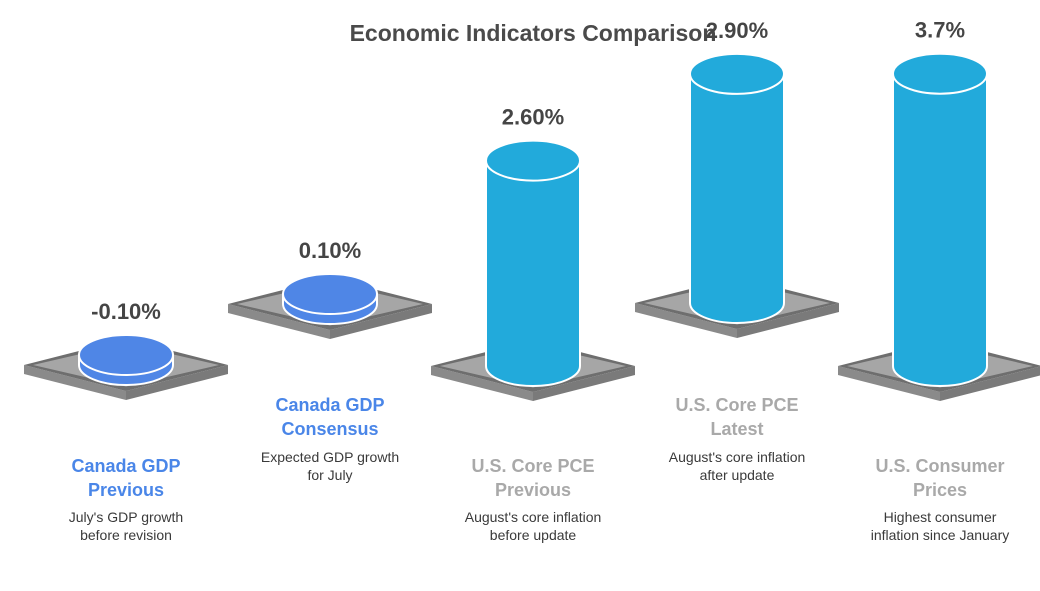 The height and width of the screenshot is (591, 1040). I want to click on value-label: -0.10%, so click(126, 311).